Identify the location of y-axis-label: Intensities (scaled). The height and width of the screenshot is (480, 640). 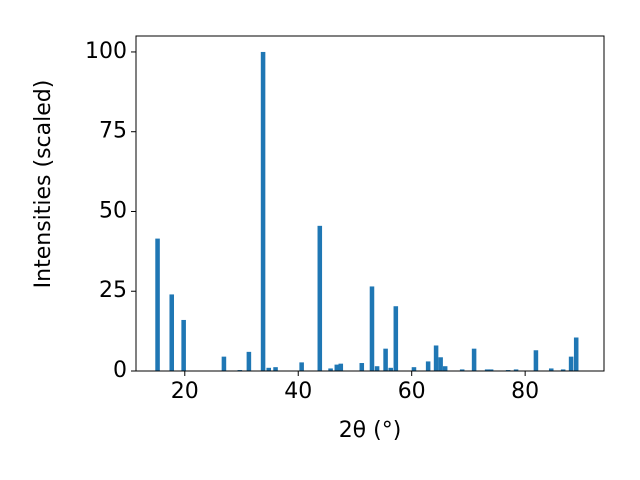
(43, 184).